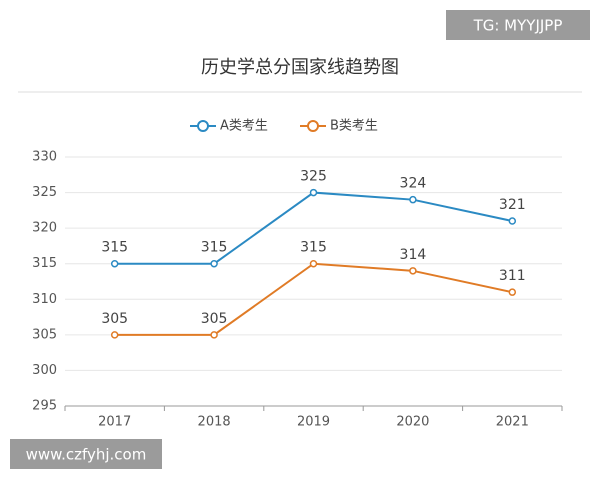 The image size is (600, 480). I want to click on data-label: 311, so click(512, 276).